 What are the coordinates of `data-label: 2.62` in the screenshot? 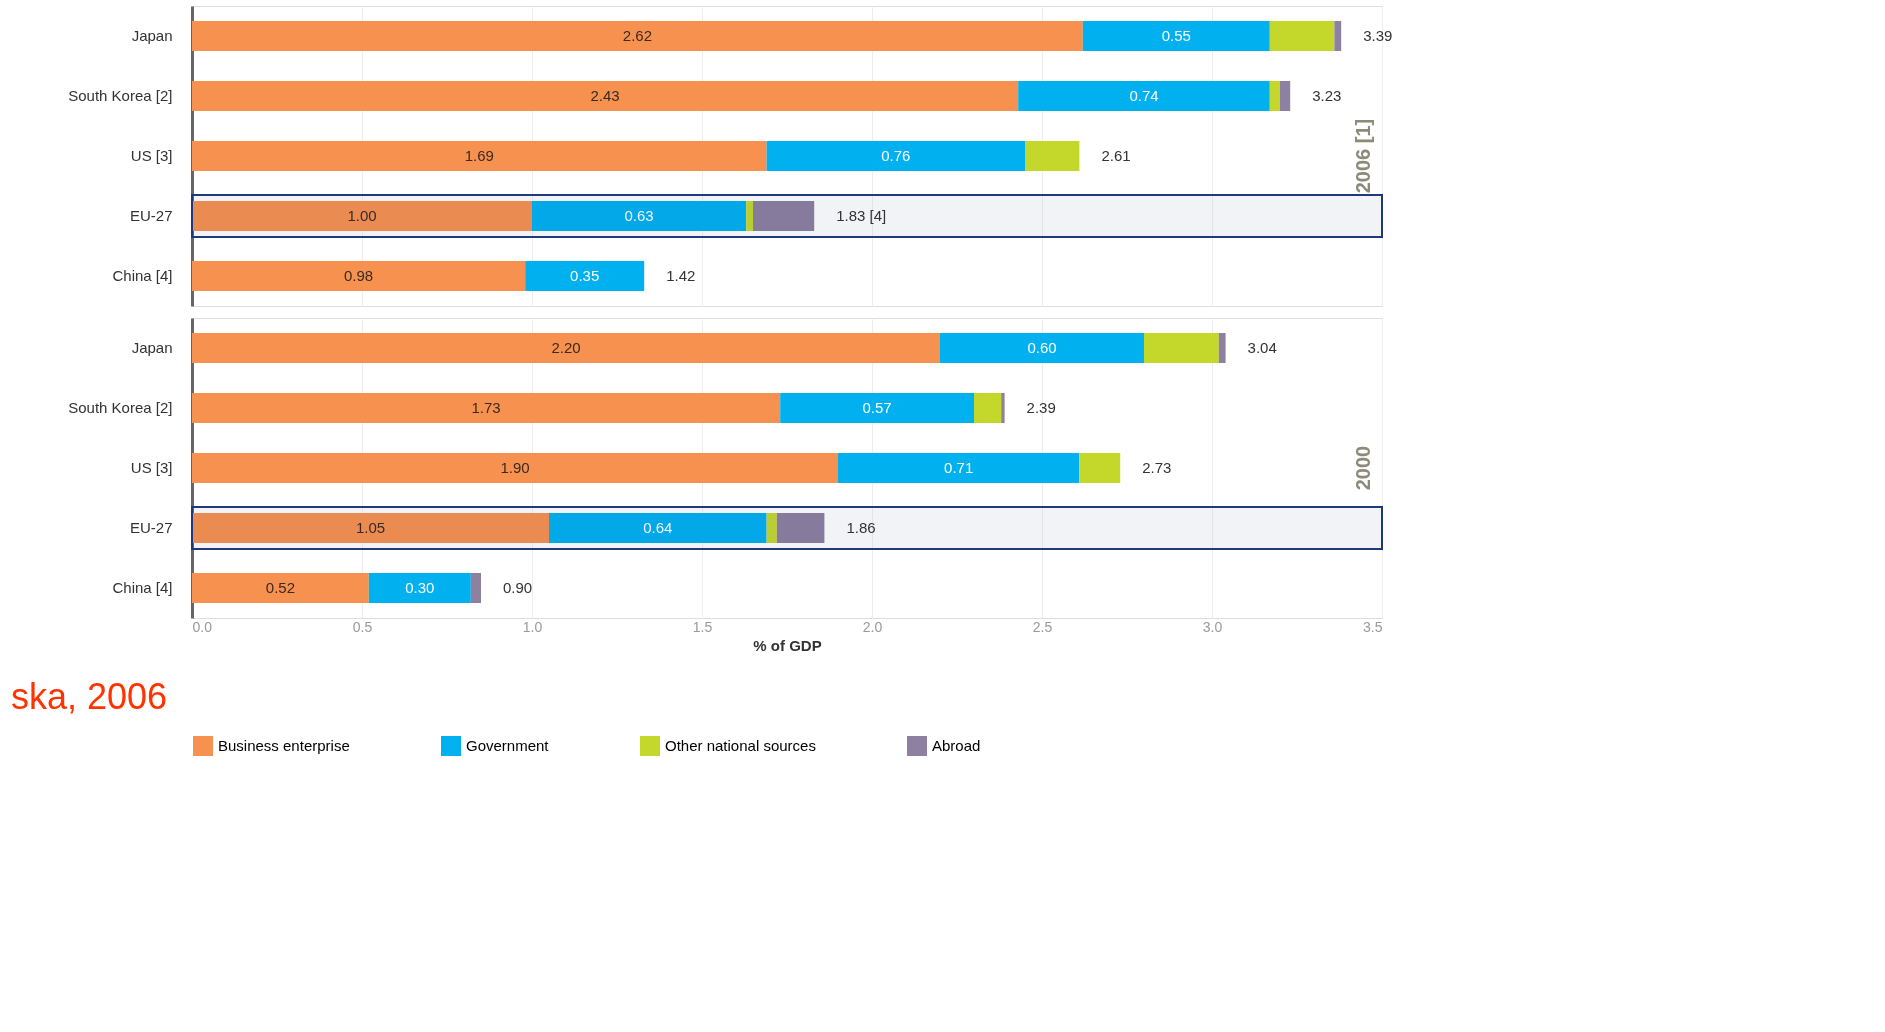 It's located at (637, 35).